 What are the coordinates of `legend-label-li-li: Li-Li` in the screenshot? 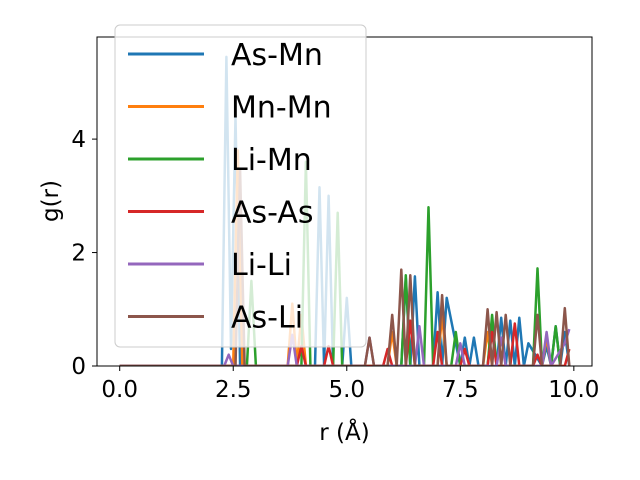 It's located at (261, 265).